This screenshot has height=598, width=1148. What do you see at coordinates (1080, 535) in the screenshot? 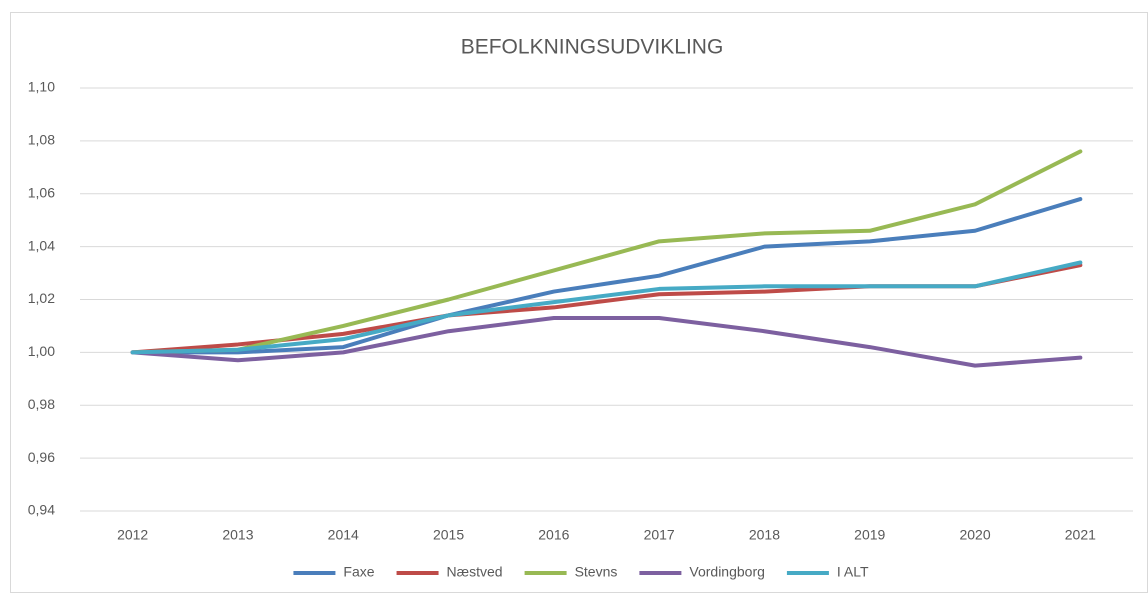
I see `x-tick-label: 2021` at bounding box center [1080, 535].